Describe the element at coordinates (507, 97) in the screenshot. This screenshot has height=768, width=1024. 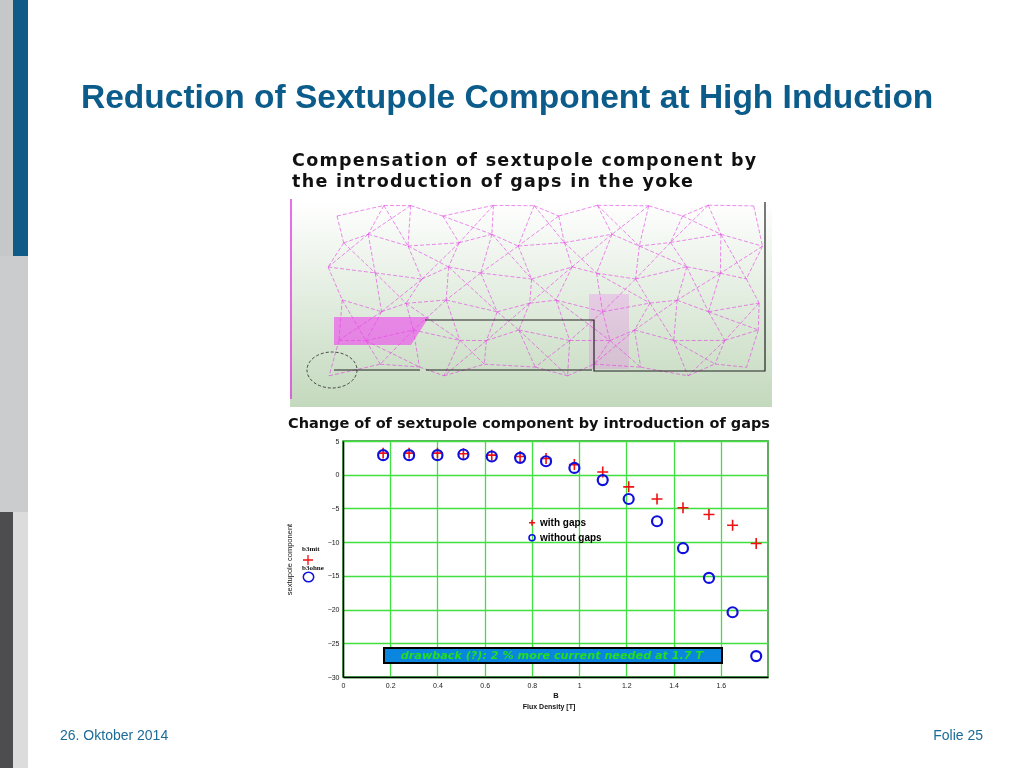
I see `chart-title: Reduction of Sextupole Component at High Induction` at that location.